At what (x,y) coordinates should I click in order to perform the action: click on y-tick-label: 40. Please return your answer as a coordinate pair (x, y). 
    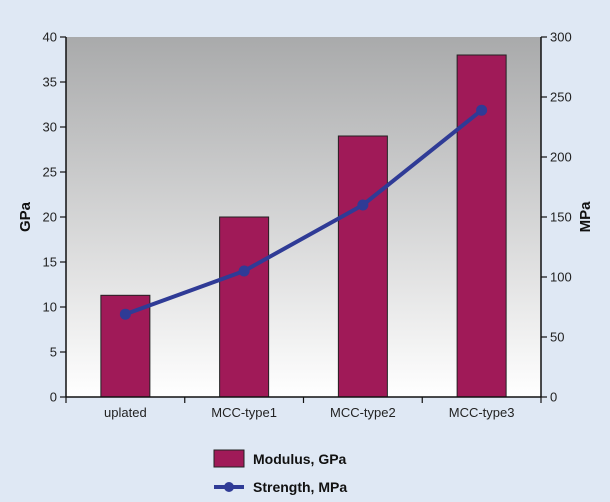
    Looking at the image, I should click on (50, 37).